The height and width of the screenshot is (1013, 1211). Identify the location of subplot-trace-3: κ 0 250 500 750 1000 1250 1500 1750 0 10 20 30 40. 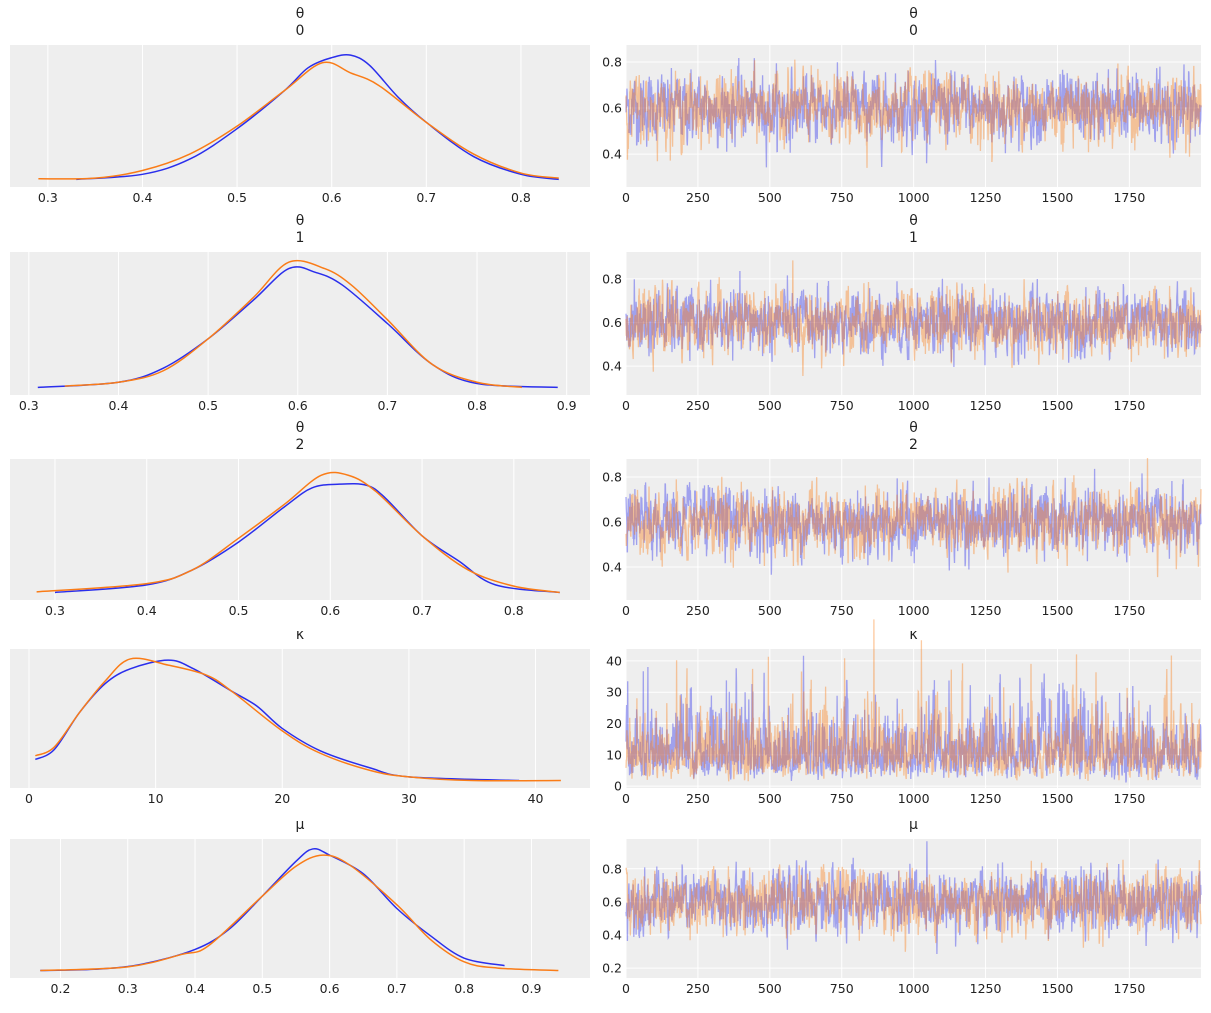
(904, 712).